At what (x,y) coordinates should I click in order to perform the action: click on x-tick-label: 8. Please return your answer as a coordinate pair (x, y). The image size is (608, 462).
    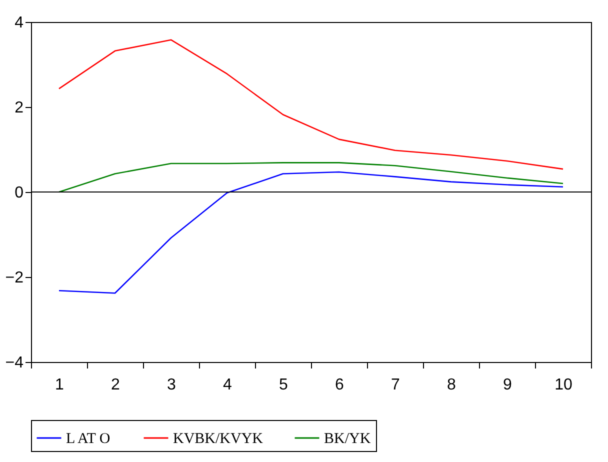
    Looking at the image, I should click on (451, 385).